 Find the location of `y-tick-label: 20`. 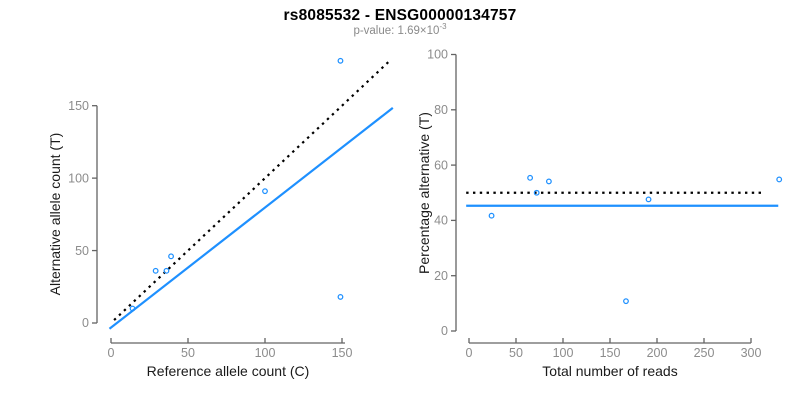

y-tick-label: 20 is located at coordinates (441, 276).